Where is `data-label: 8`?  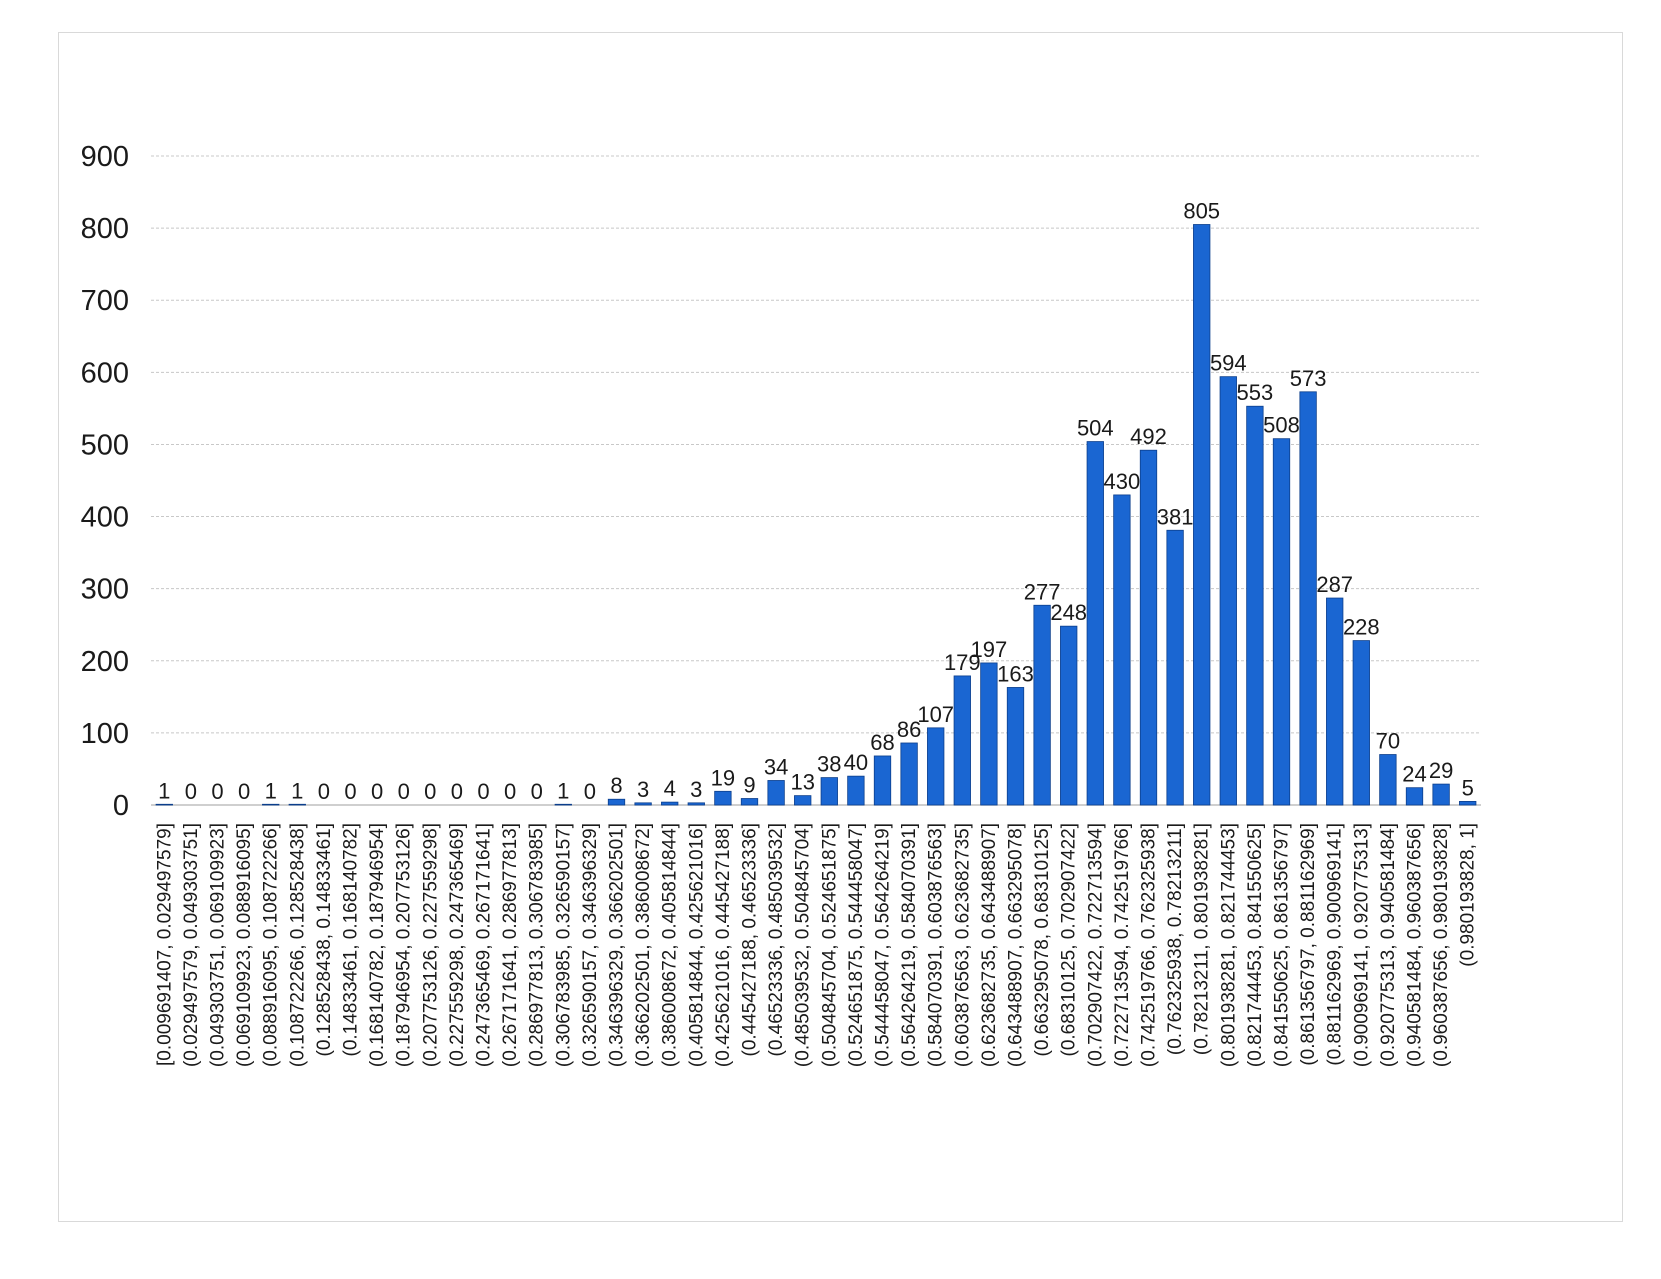
data-label: 8 is located at coordinates (616, 785).